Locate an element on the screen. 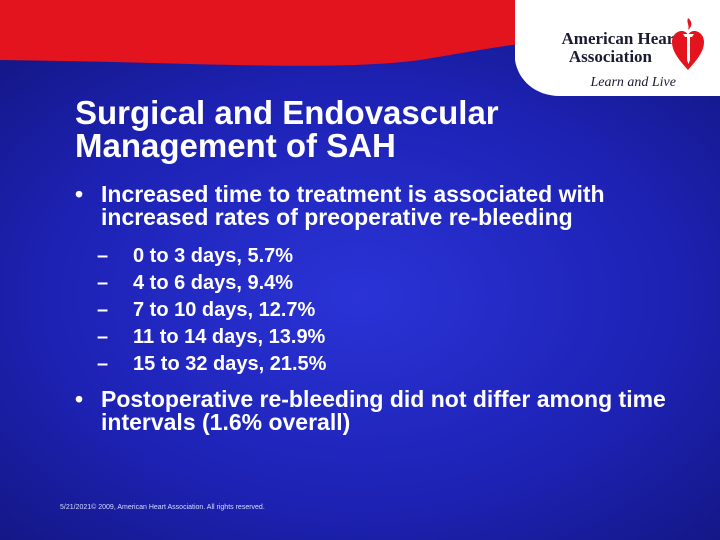 The image size is (720, 540). sub-bullet-item: – 15 to 32 days, 21.5% is located at coordinates (375, 364).